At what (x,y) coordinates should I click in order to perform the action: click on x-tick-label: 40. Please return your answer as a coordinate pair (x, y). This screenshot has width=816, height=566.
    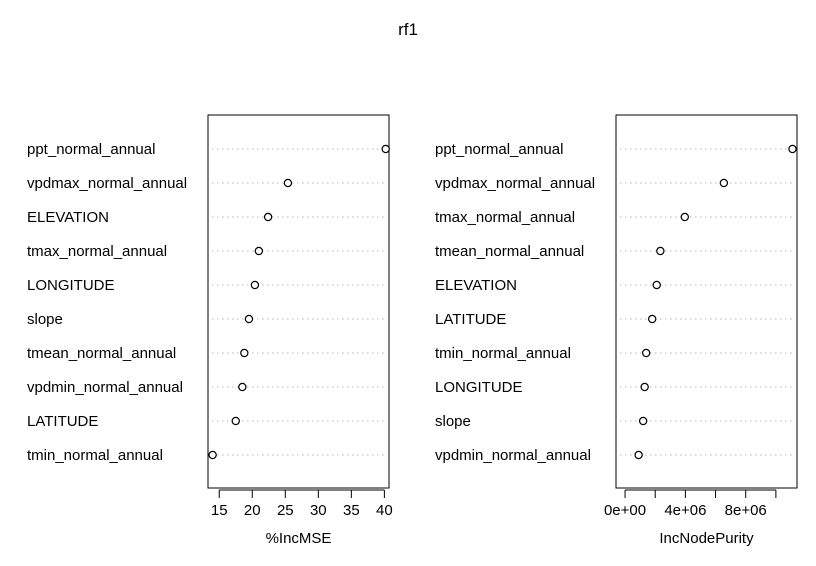
    Looking at the image, I should click on (384, 510).